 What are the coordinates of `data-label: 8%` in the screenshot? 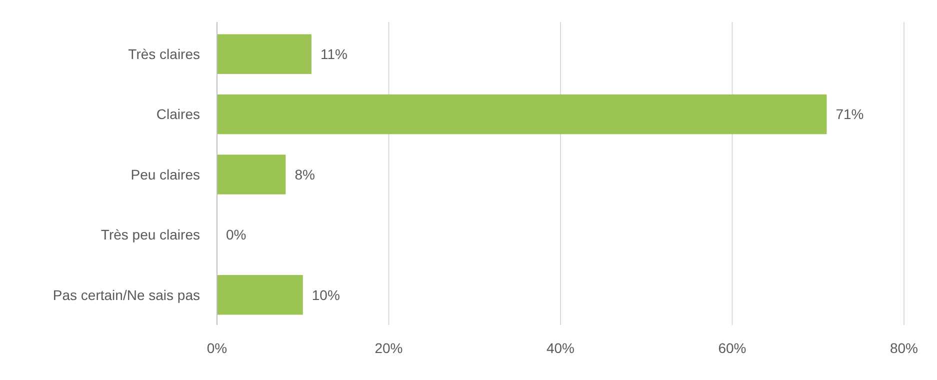 It's located at (304, 174).